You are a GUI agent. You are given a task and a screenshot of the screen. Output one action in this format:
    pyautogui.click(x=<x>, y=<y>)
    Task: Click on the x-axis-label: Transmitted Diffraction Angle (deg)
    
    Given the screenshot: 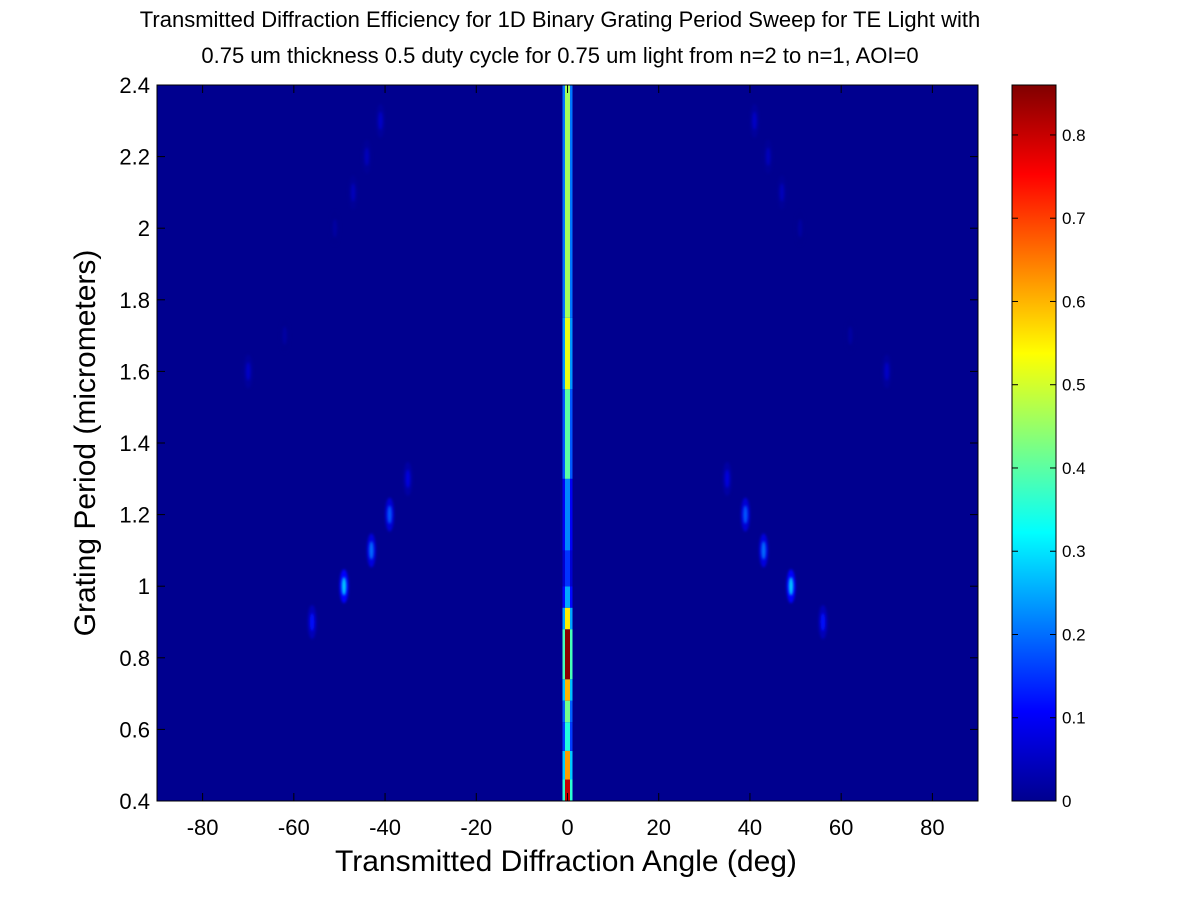 What is the action you would take?
    pyautogui.click(x=566, y=861)
    